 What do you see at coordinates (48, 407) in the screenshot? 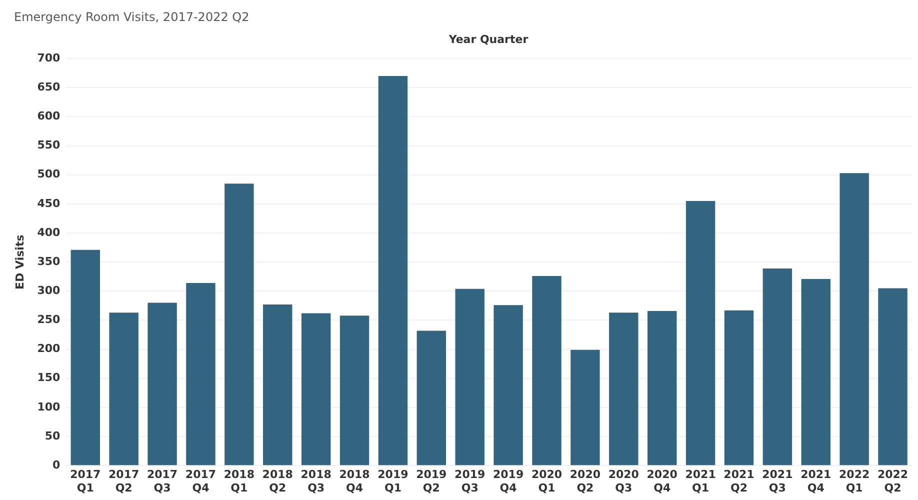
I see `y-tick-label: 100` at bounding box center [48, 407].